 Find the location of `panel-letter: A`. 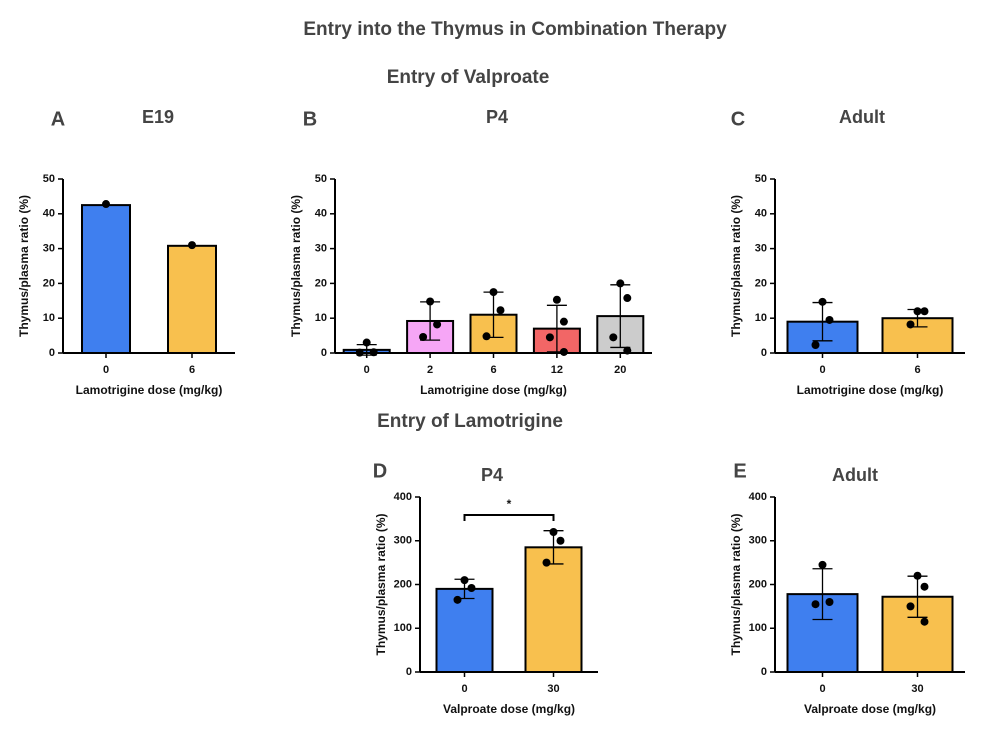

panel-letter: A is located at coordinates (58, 119).